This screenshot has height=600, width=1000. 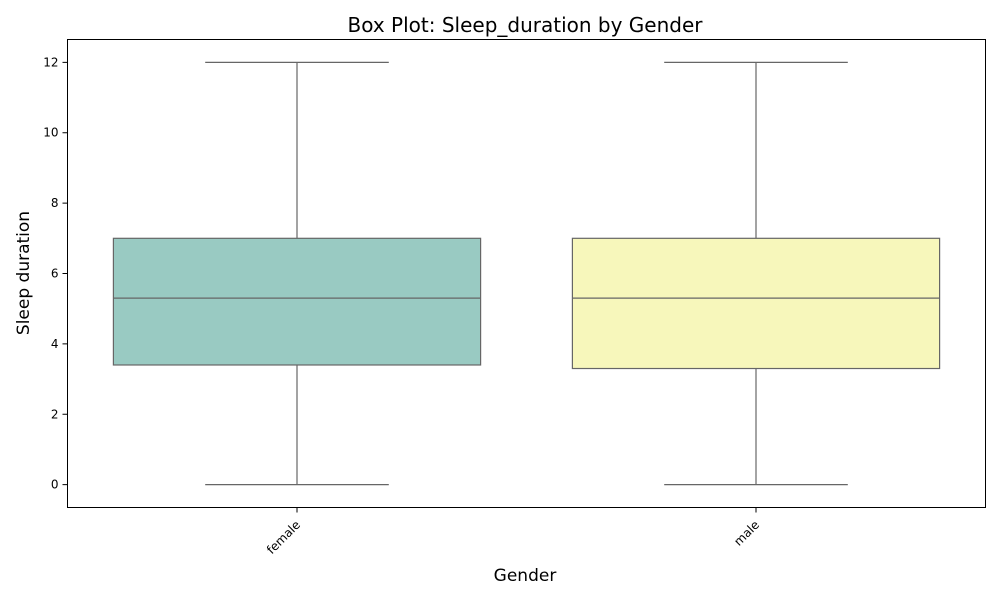 What do you see at coordinates (55, 485) in the screenshot?
I see `y-tick-label: 0` at bounding box center [55, 485].